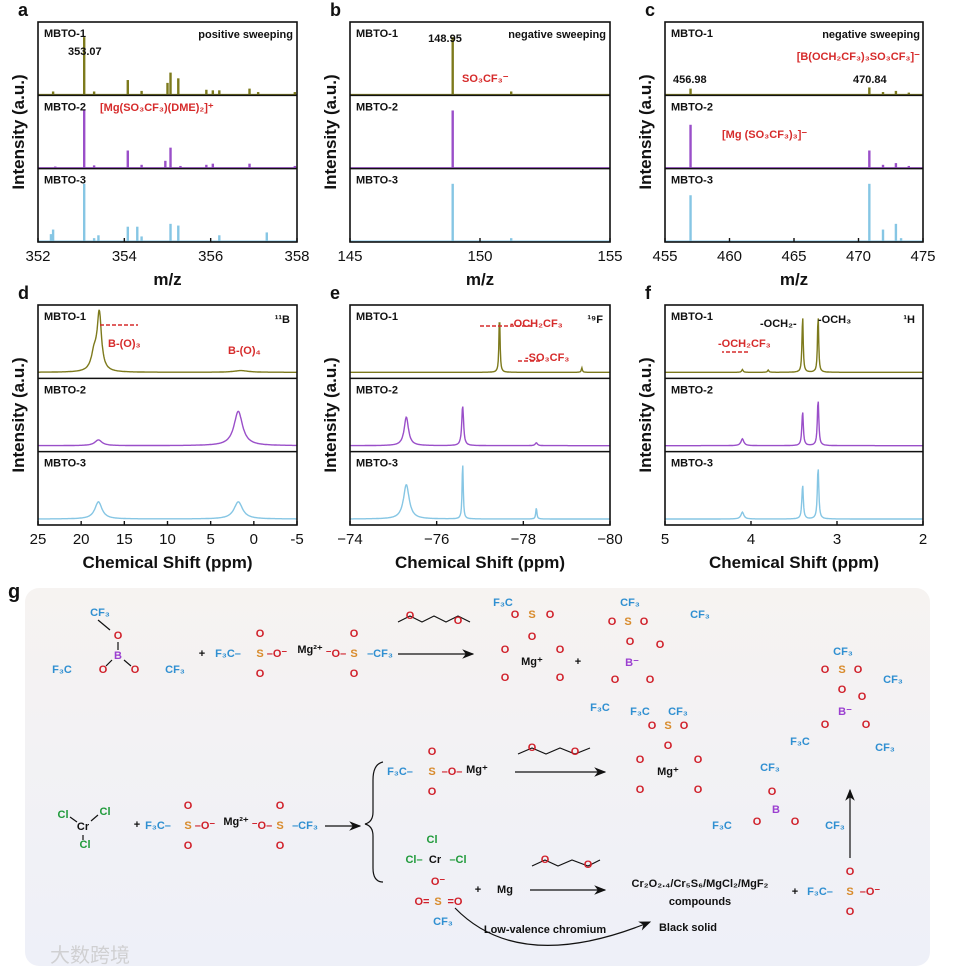  I want to click on x-tick-label: 470, so click(858, 256).